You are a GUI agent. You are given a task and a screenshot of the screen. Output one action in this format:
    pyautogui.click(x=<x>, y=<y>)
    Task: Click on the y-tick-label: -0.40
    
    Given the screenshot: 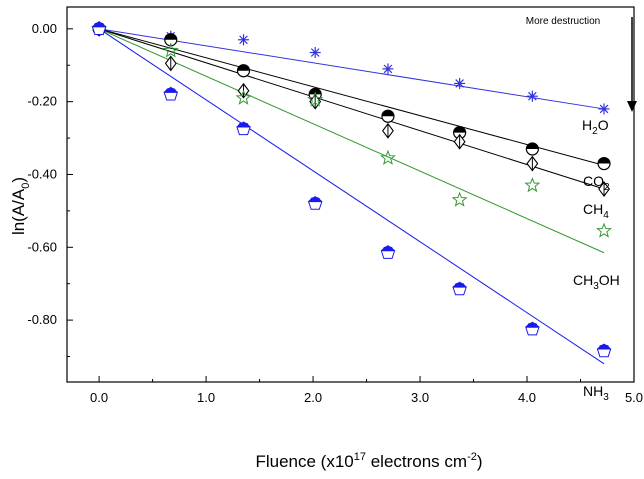 What is the action you would take?
    pyautogui.click(x=42, y=173)
    